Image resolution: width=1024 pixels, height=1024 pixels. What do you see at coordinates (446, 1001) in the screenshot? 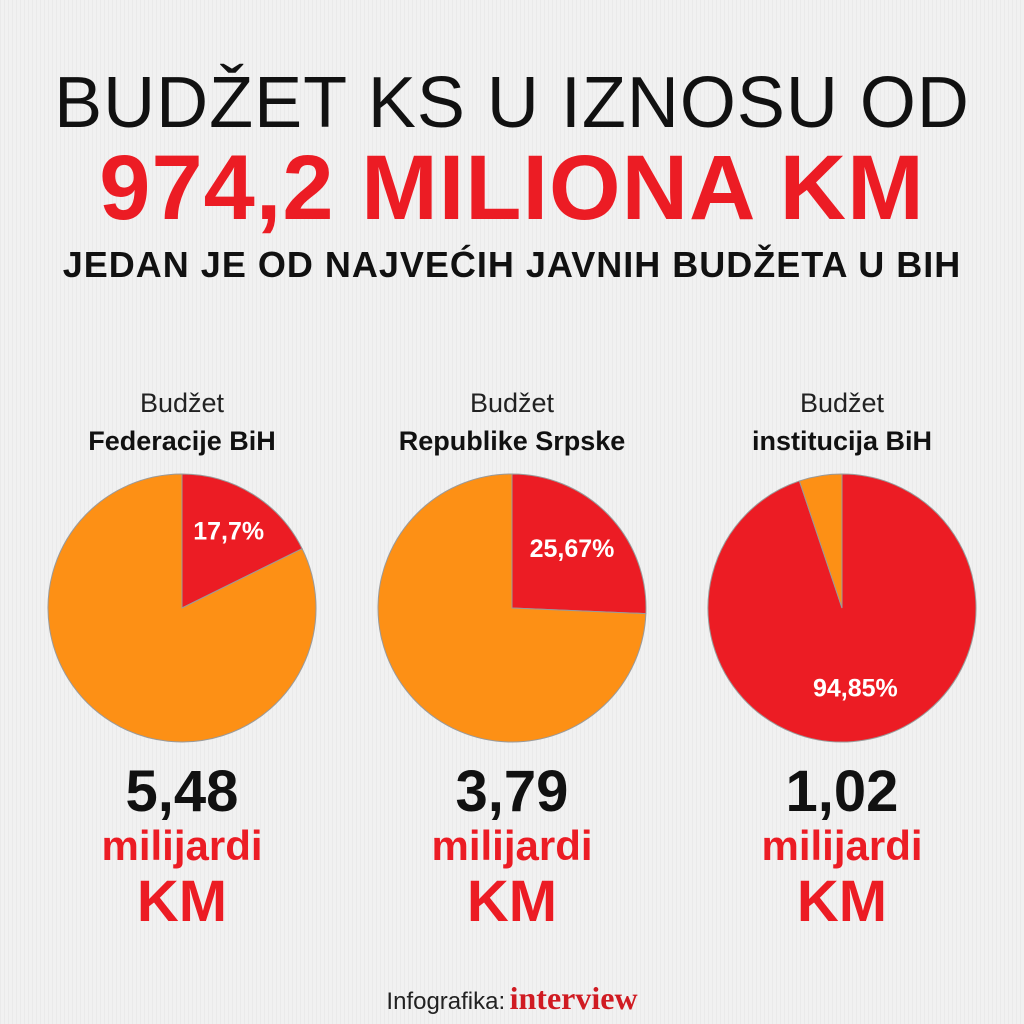
I see `credit-prefix: Infografika:` at bounding box center [446, 1001].